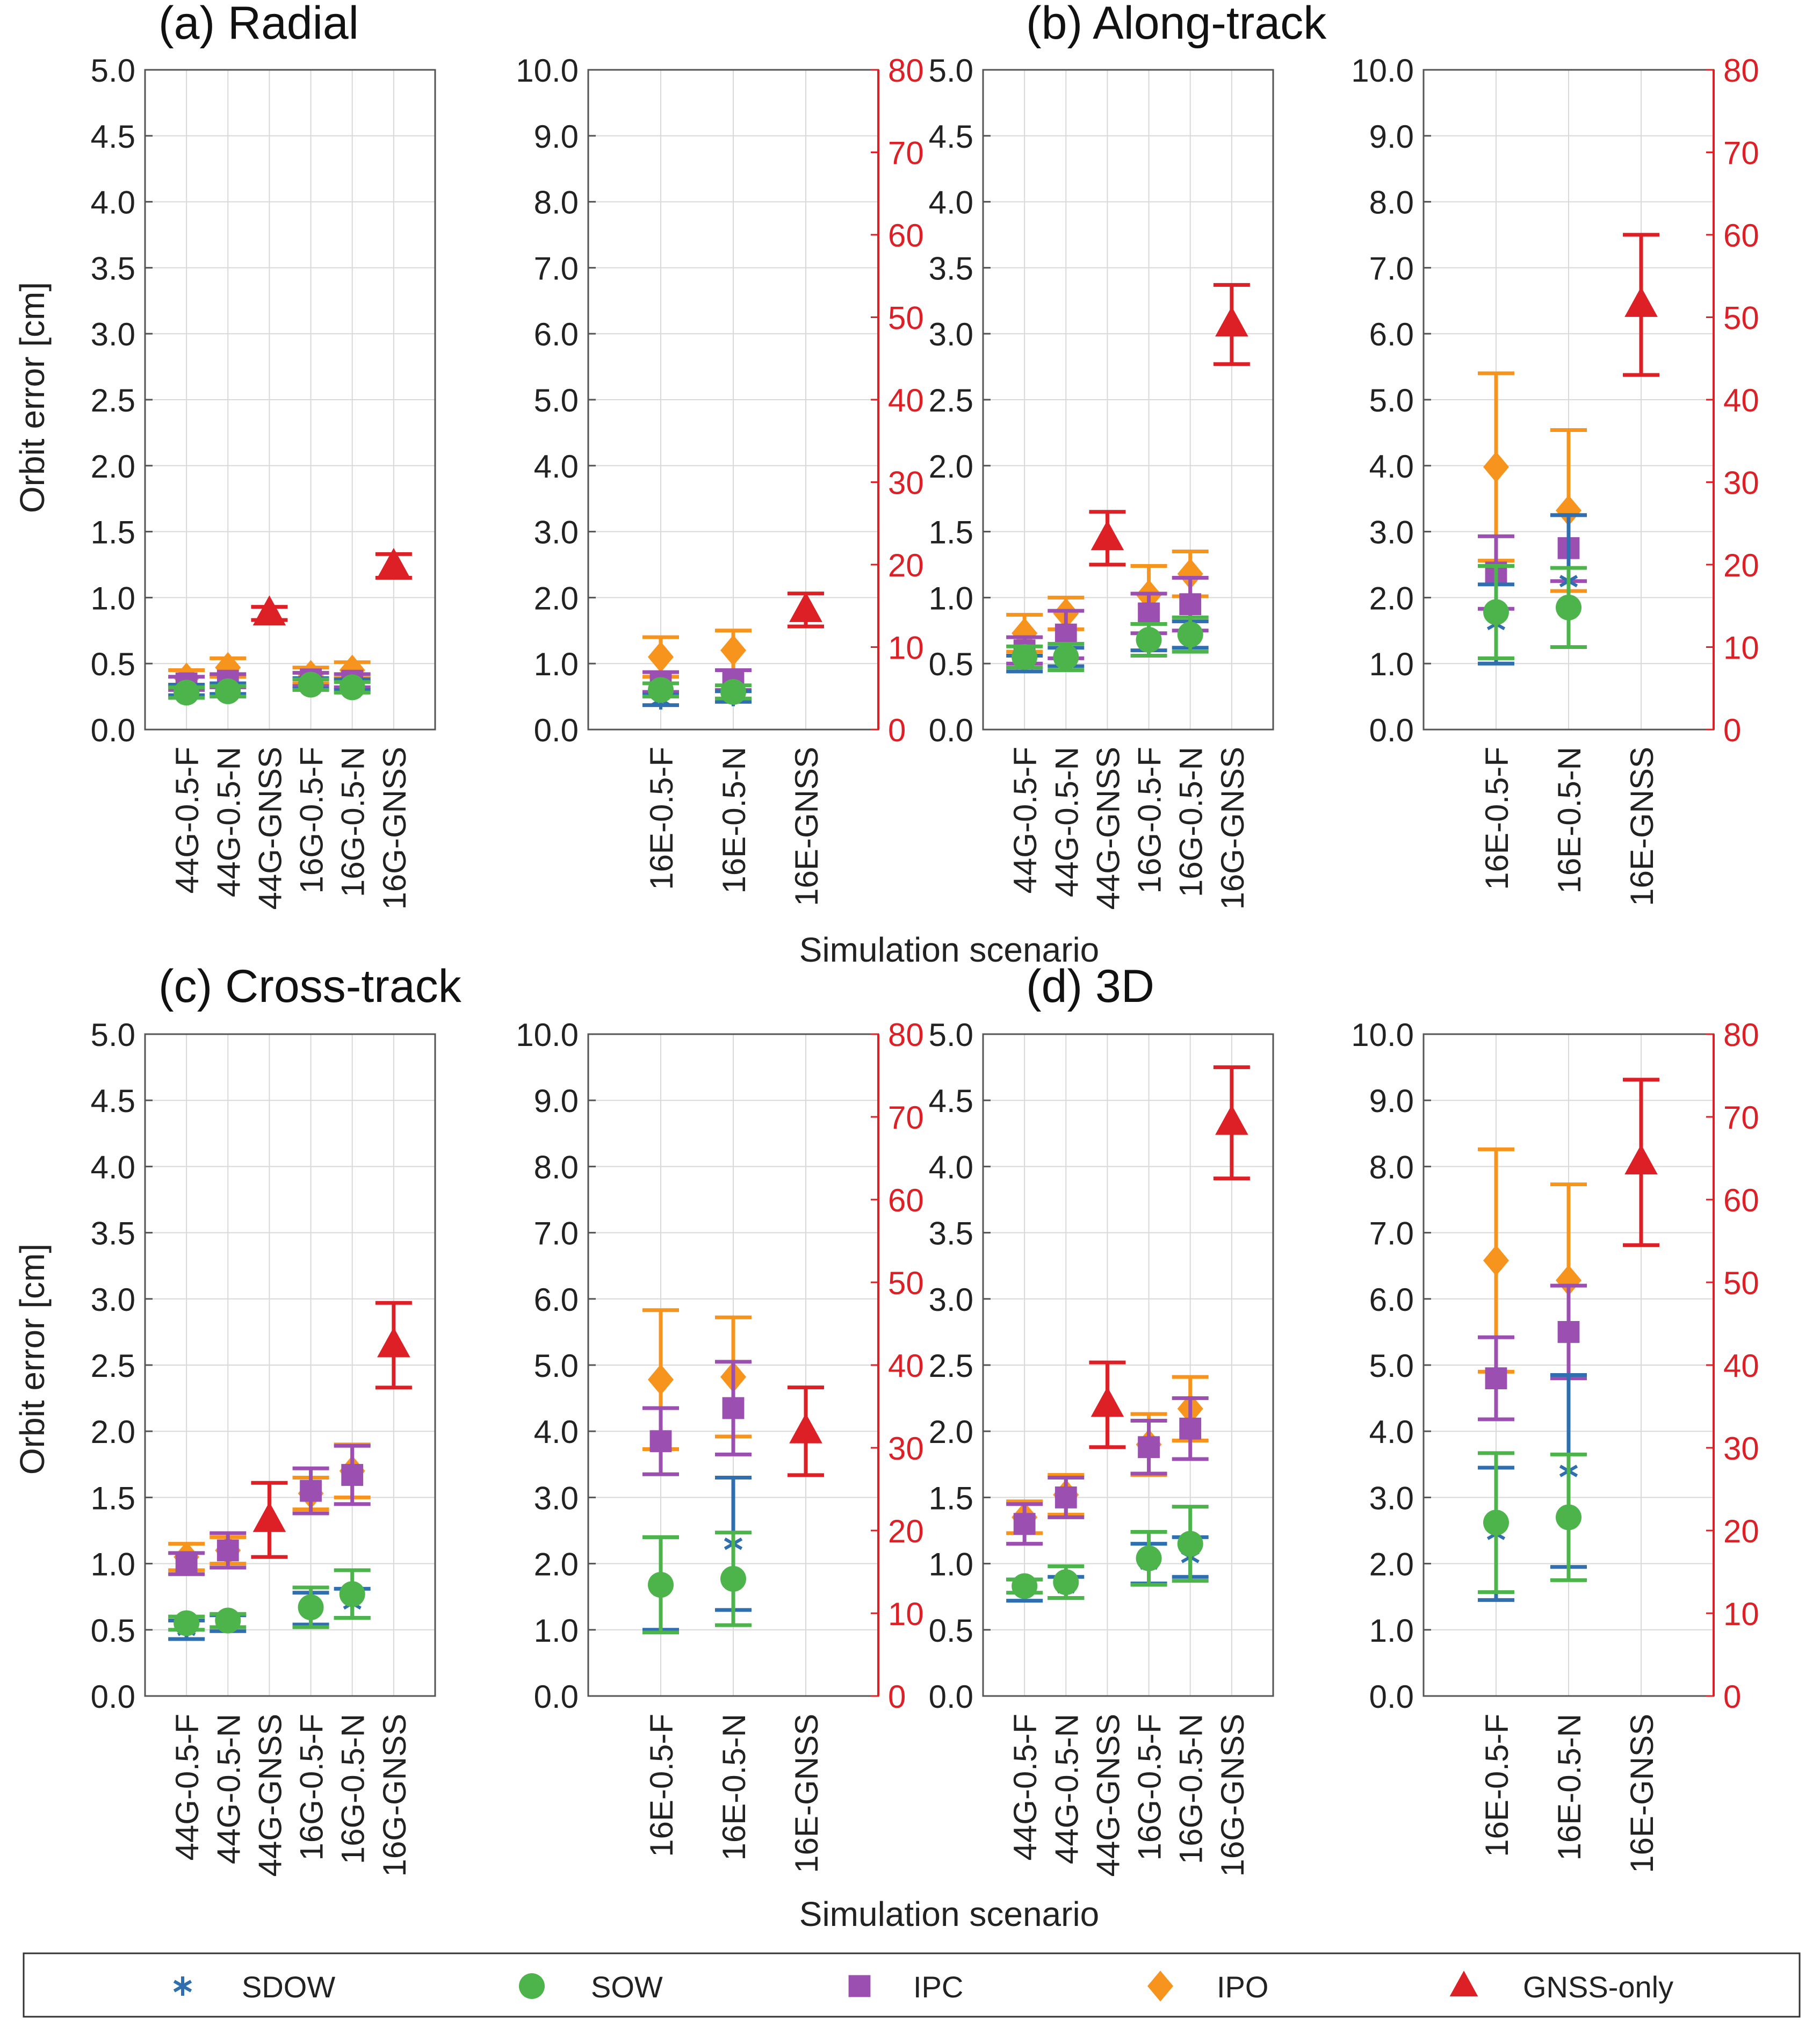 This screenshot has height=2028, width=1820. I want to click on panel-b-left-axes-series-gnss-only, so click(1169, 425).